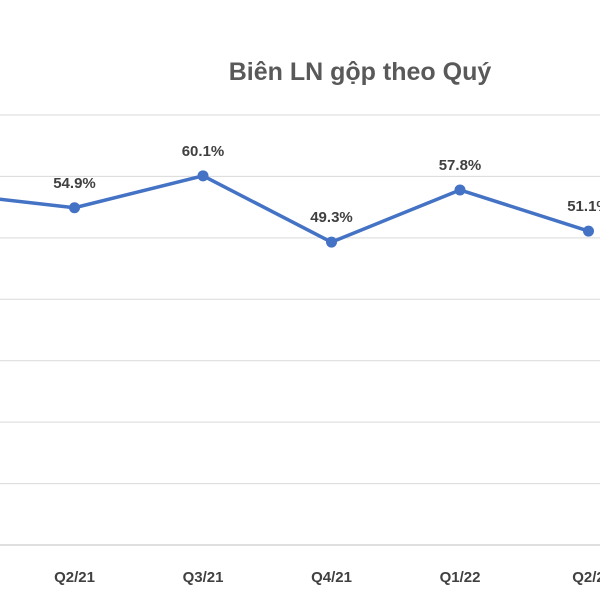  What do you see at coordinates (74, 183) in the screenshot?
I see `data-label: 54.9%` at bounding box center [74, 183].